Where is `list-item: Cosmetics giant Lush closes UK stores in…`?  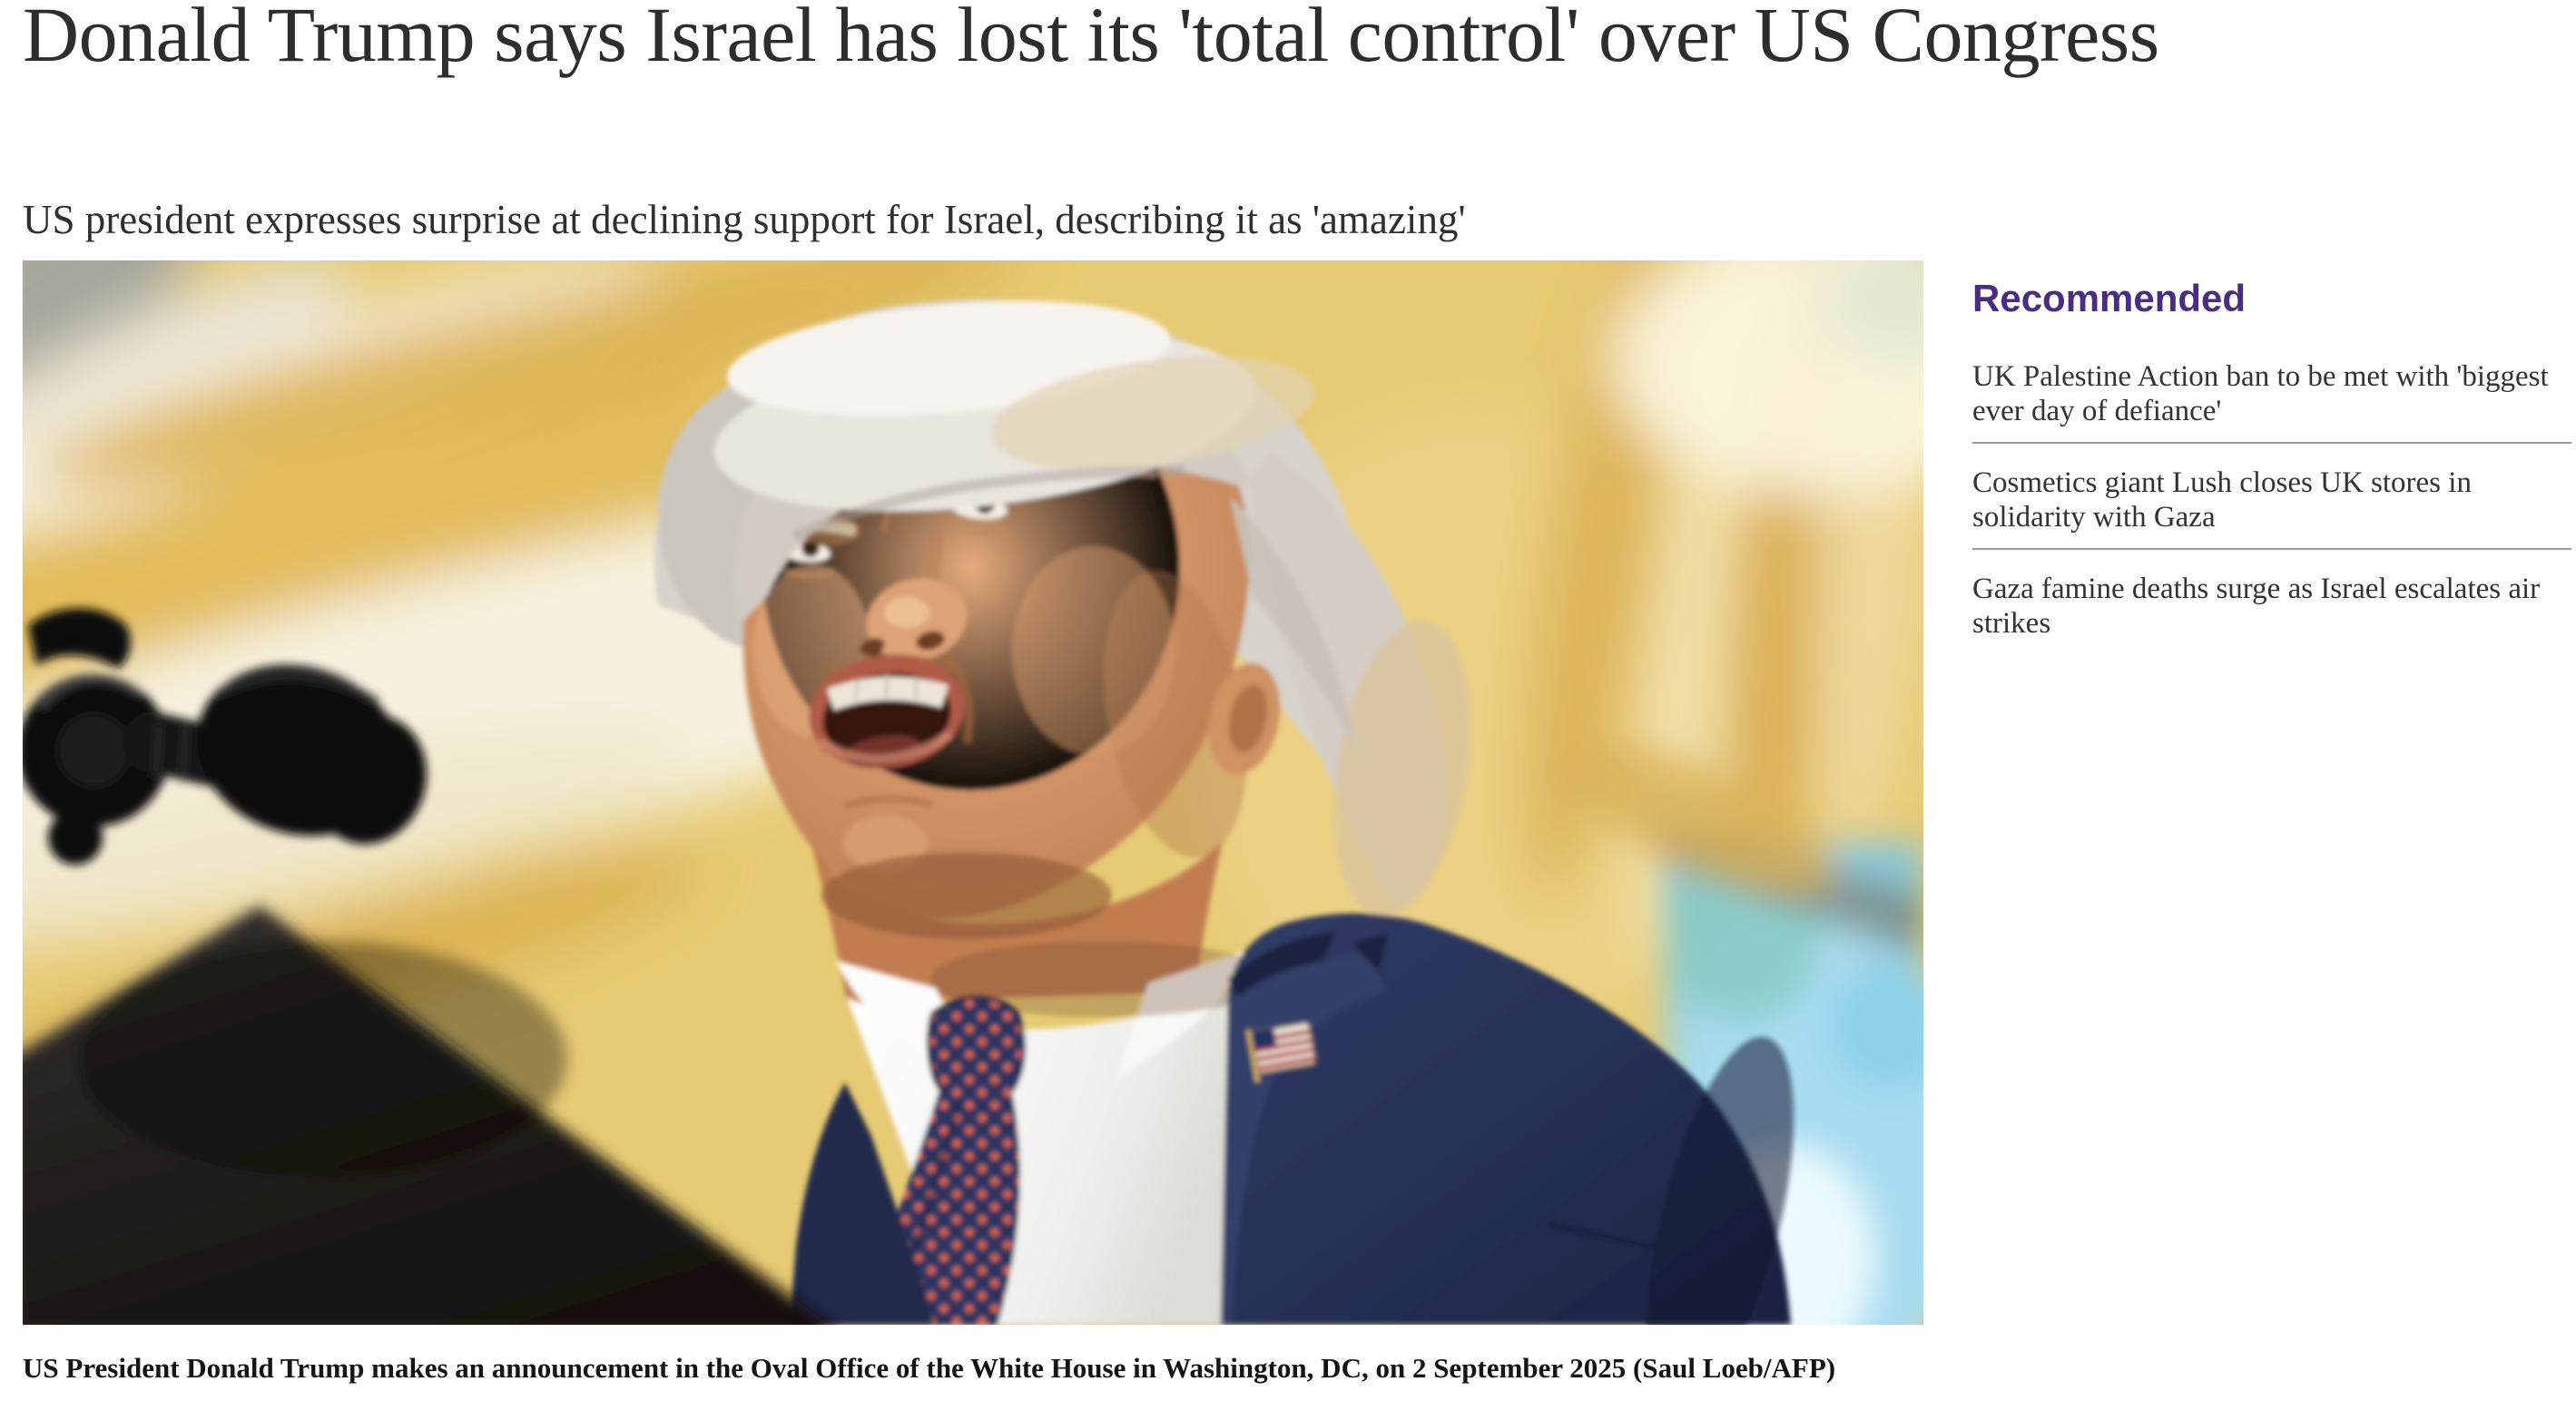
list-item: Cosmetics giant Lush closes UK stores in… is located at coordinates (2271, 497).